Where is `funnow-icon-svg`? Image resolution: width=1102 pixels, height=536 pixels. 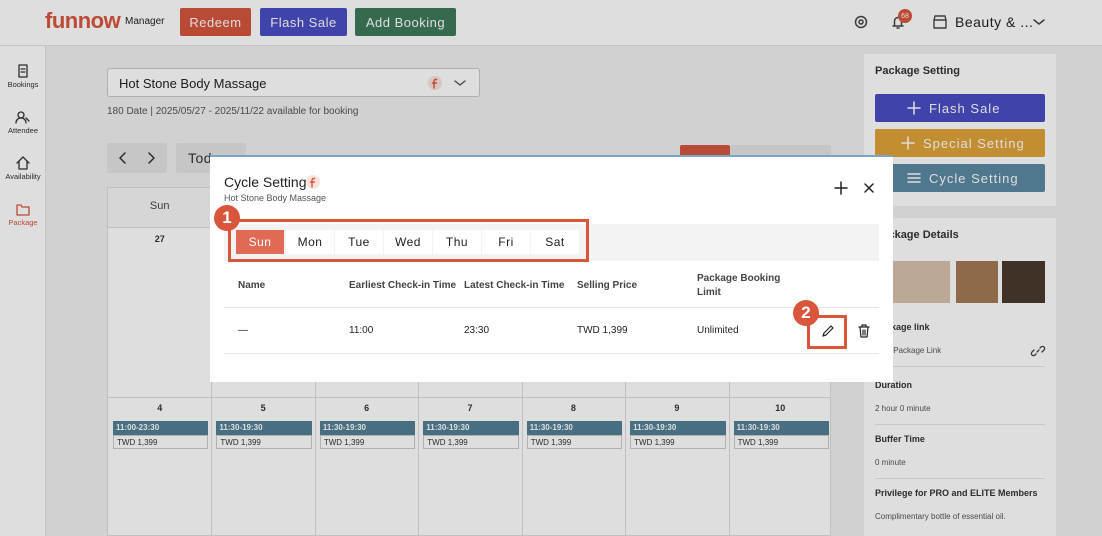 funnow-icon-svg is located at coordinates (313, 182).